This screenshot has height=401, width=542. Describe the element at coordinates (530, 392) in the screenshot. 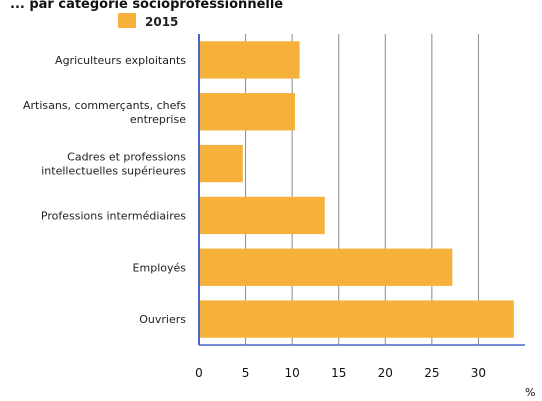

I see `x-axis-unit: %` at that location.